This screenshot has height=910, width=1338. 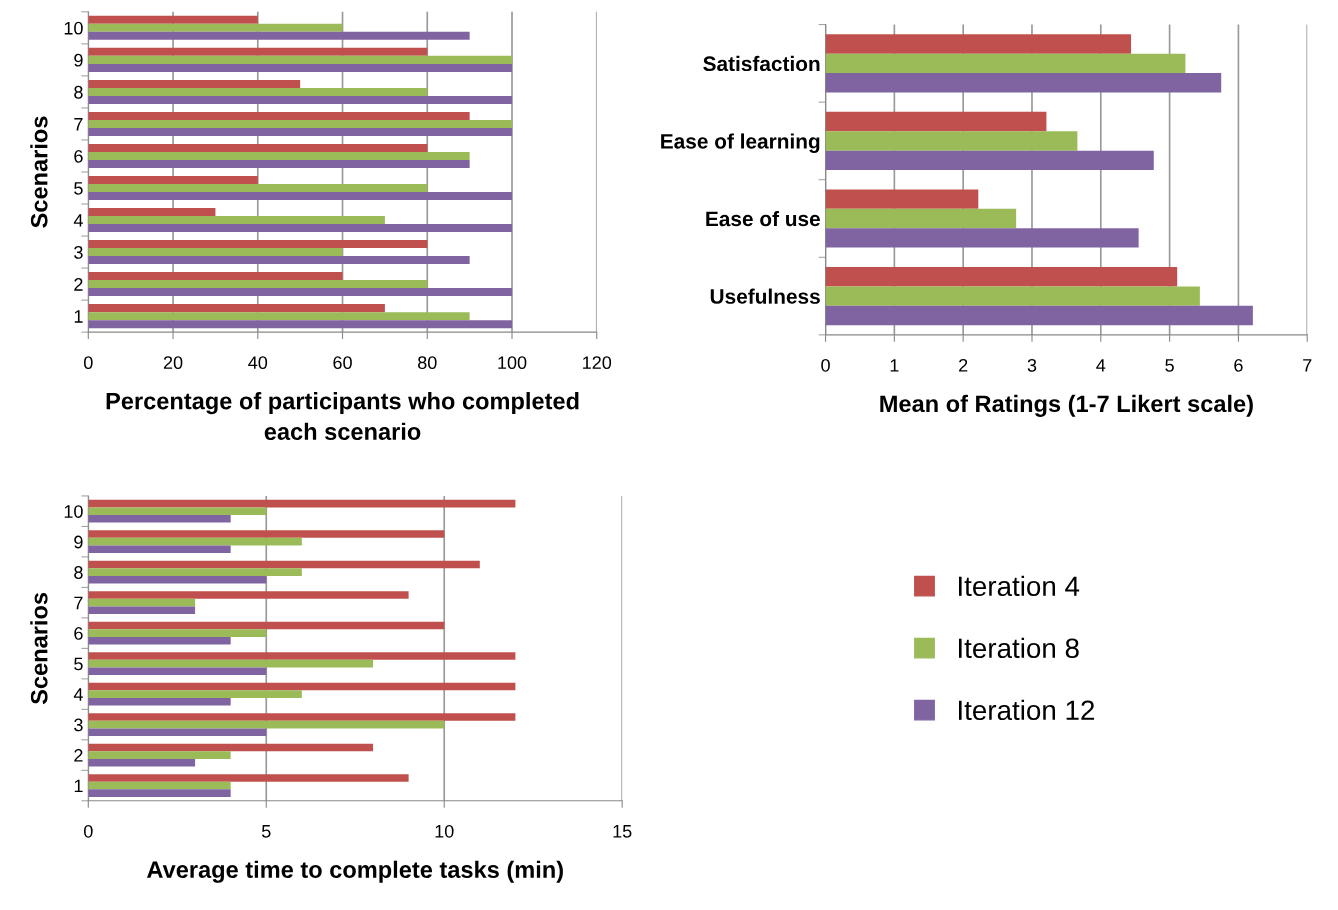 I want to click on y-tick-label: Usefulness, so click(x=765, y=296).